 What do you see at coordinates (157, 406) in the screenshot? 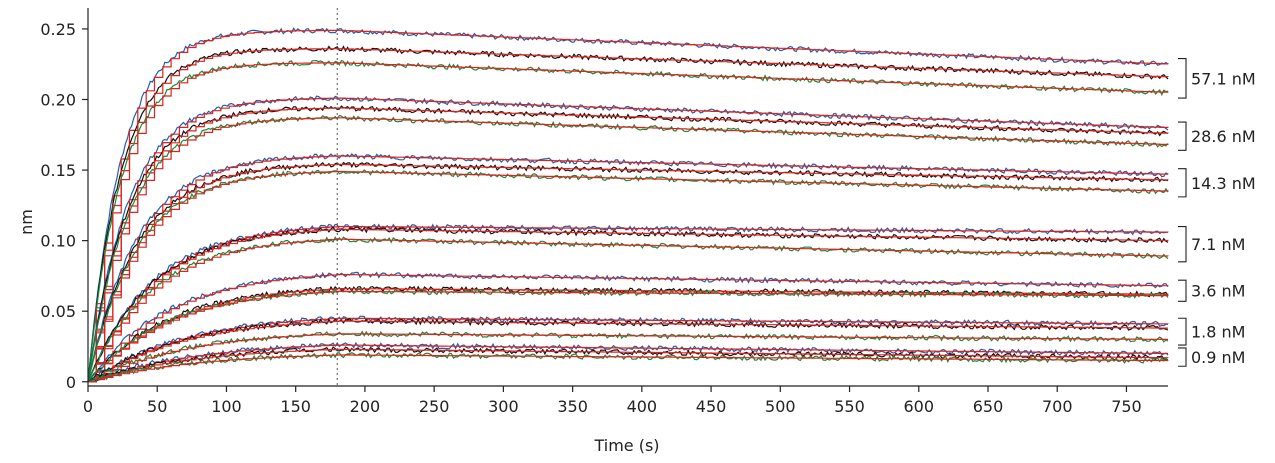
I see `x-tick-label: 50` at bounding box center [157, 406].